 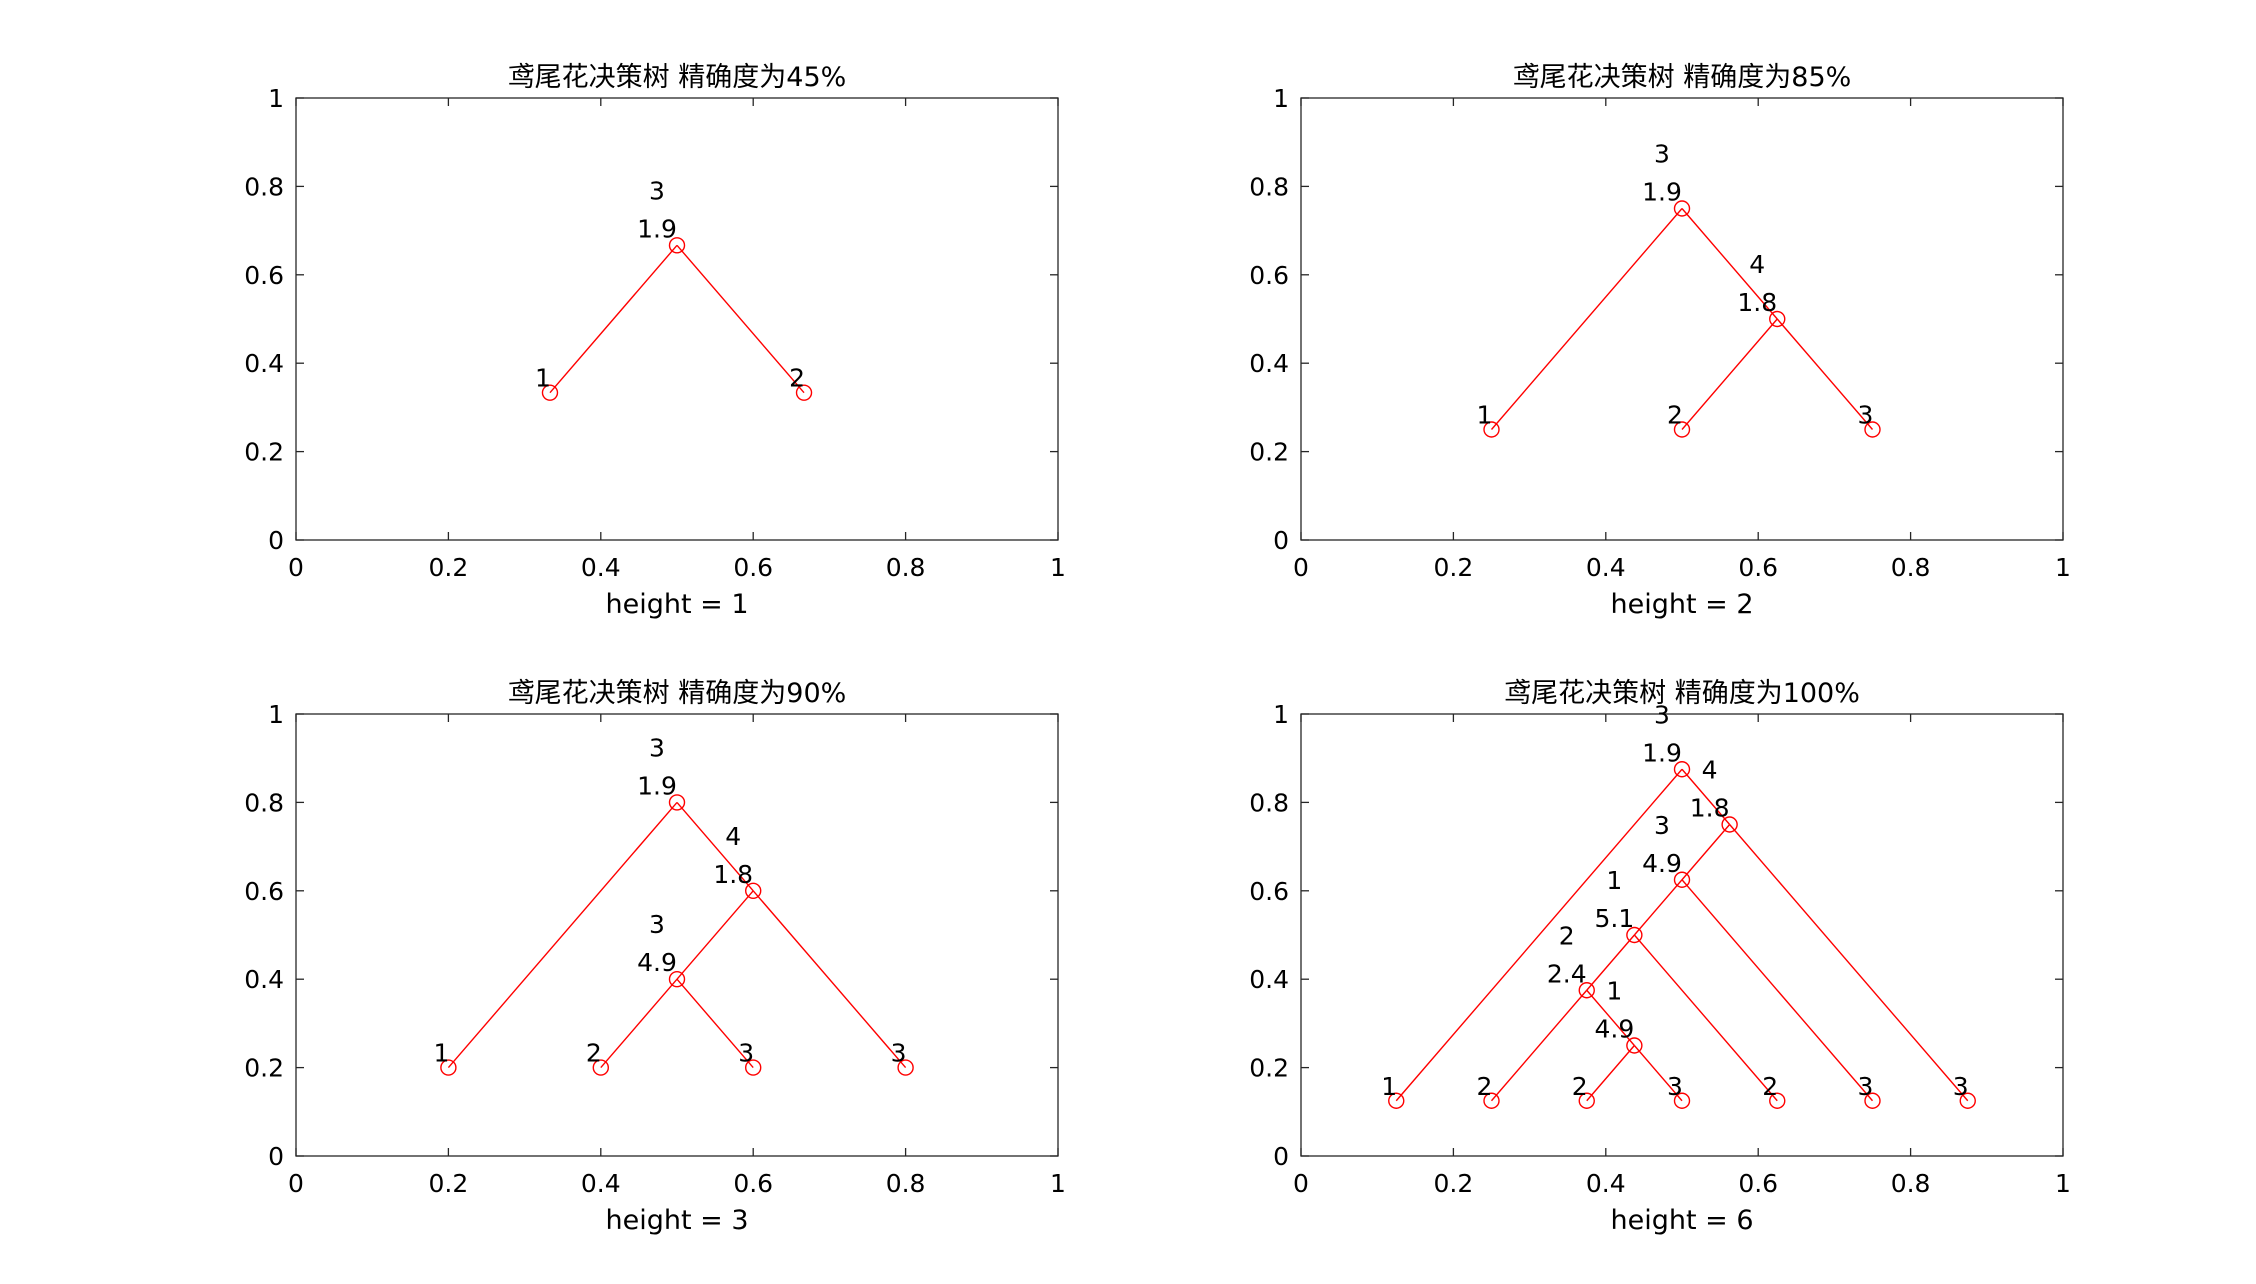 What do you see at coordinates (676, 604) in the screenshot?
I see `x-axis-label: height = 1` at bounding box center [676, 604].